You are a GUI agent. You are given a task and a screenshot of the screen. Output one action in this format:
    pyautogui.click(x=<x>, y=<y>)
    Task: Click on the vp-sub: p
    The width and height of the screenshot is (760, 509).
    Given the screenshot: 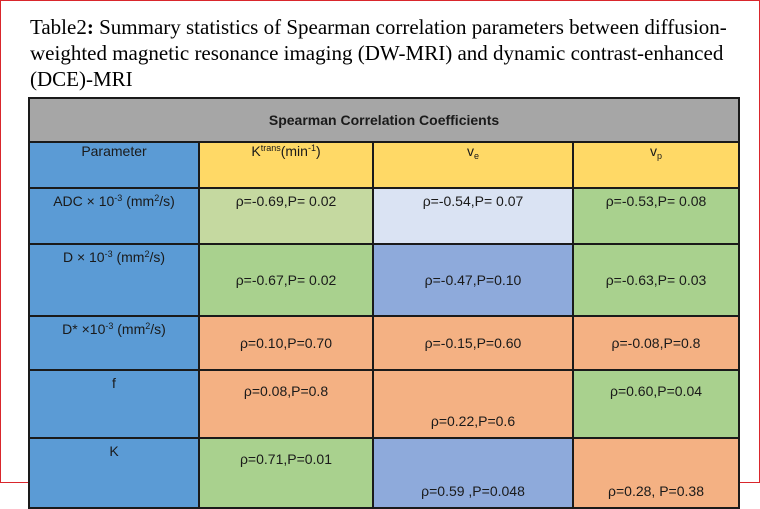 What is the action you would take?
    pyautogui.click(x=660, y=156)
    